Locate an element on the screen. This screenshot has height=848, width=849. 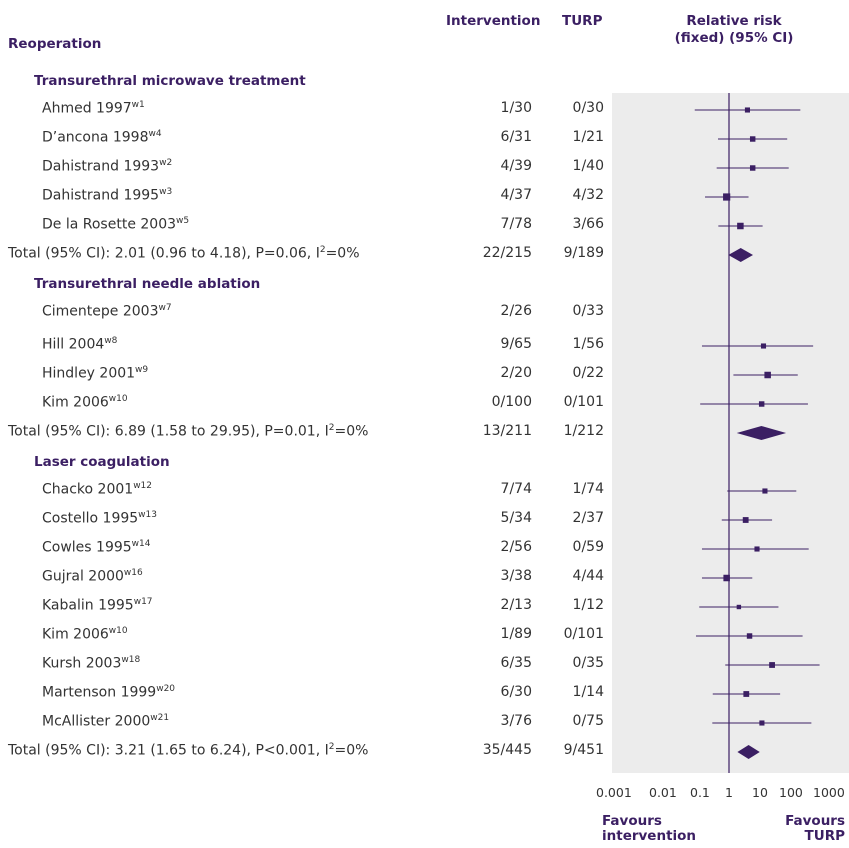
intervention-count: 6/35 is located at coordinates (516, 663).